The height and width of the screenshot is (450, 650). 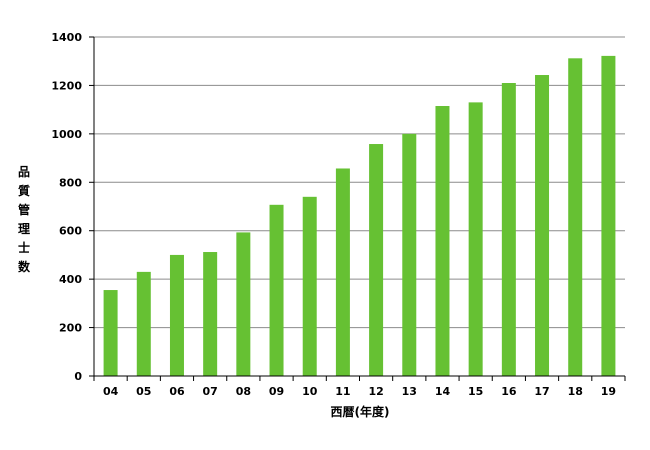 I want to click on y-tick-label: 1400, so click(x=66, y=37).